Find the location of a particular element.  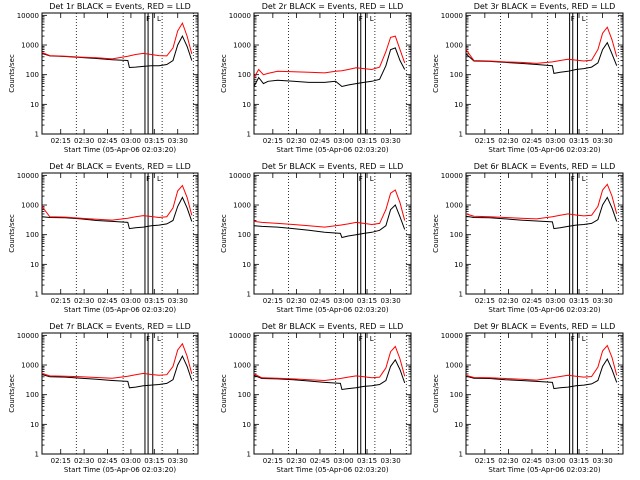

panel-title: Det 5r BLACK = Events, RED = LLD is located at coordinates (333, 166).